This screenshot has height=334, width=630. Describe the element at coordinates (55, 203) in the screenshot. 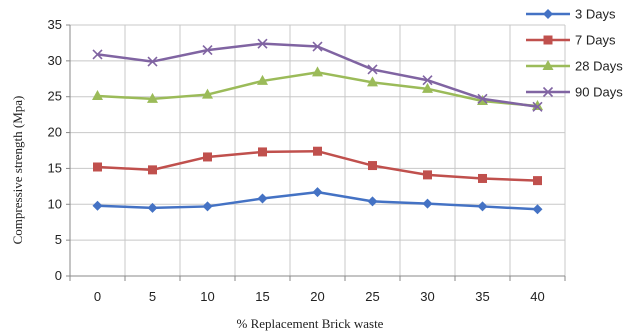

I see `y-tick-label: 10` at that location.